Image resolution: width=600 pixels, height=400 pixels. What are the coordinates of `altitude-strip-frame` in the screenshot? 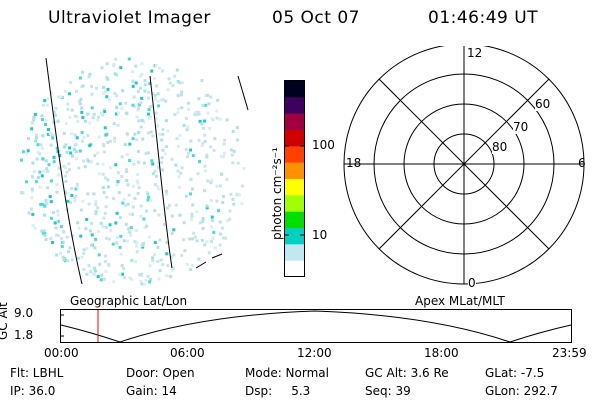 It's located at (316, 326).